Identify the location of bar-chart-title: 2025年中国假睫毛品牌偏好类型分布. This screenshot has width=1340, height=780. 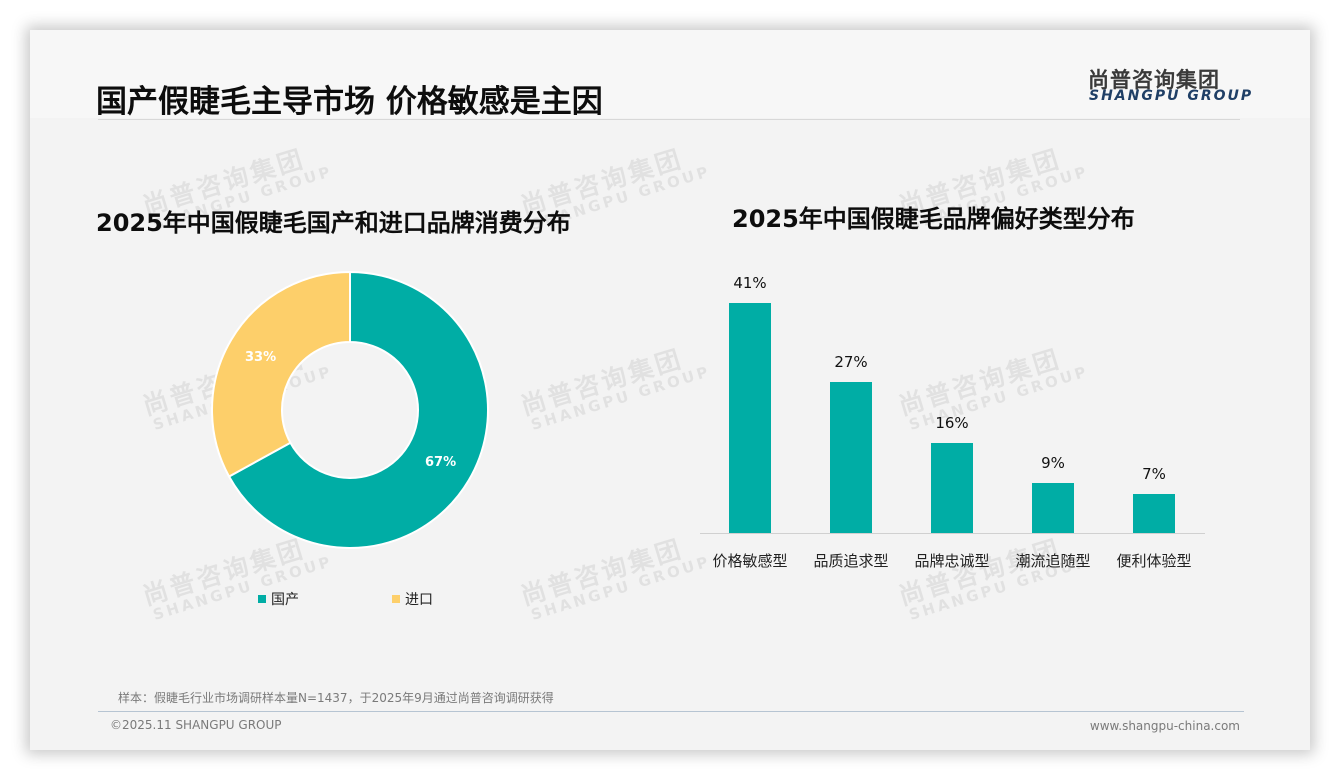
(933, 219).